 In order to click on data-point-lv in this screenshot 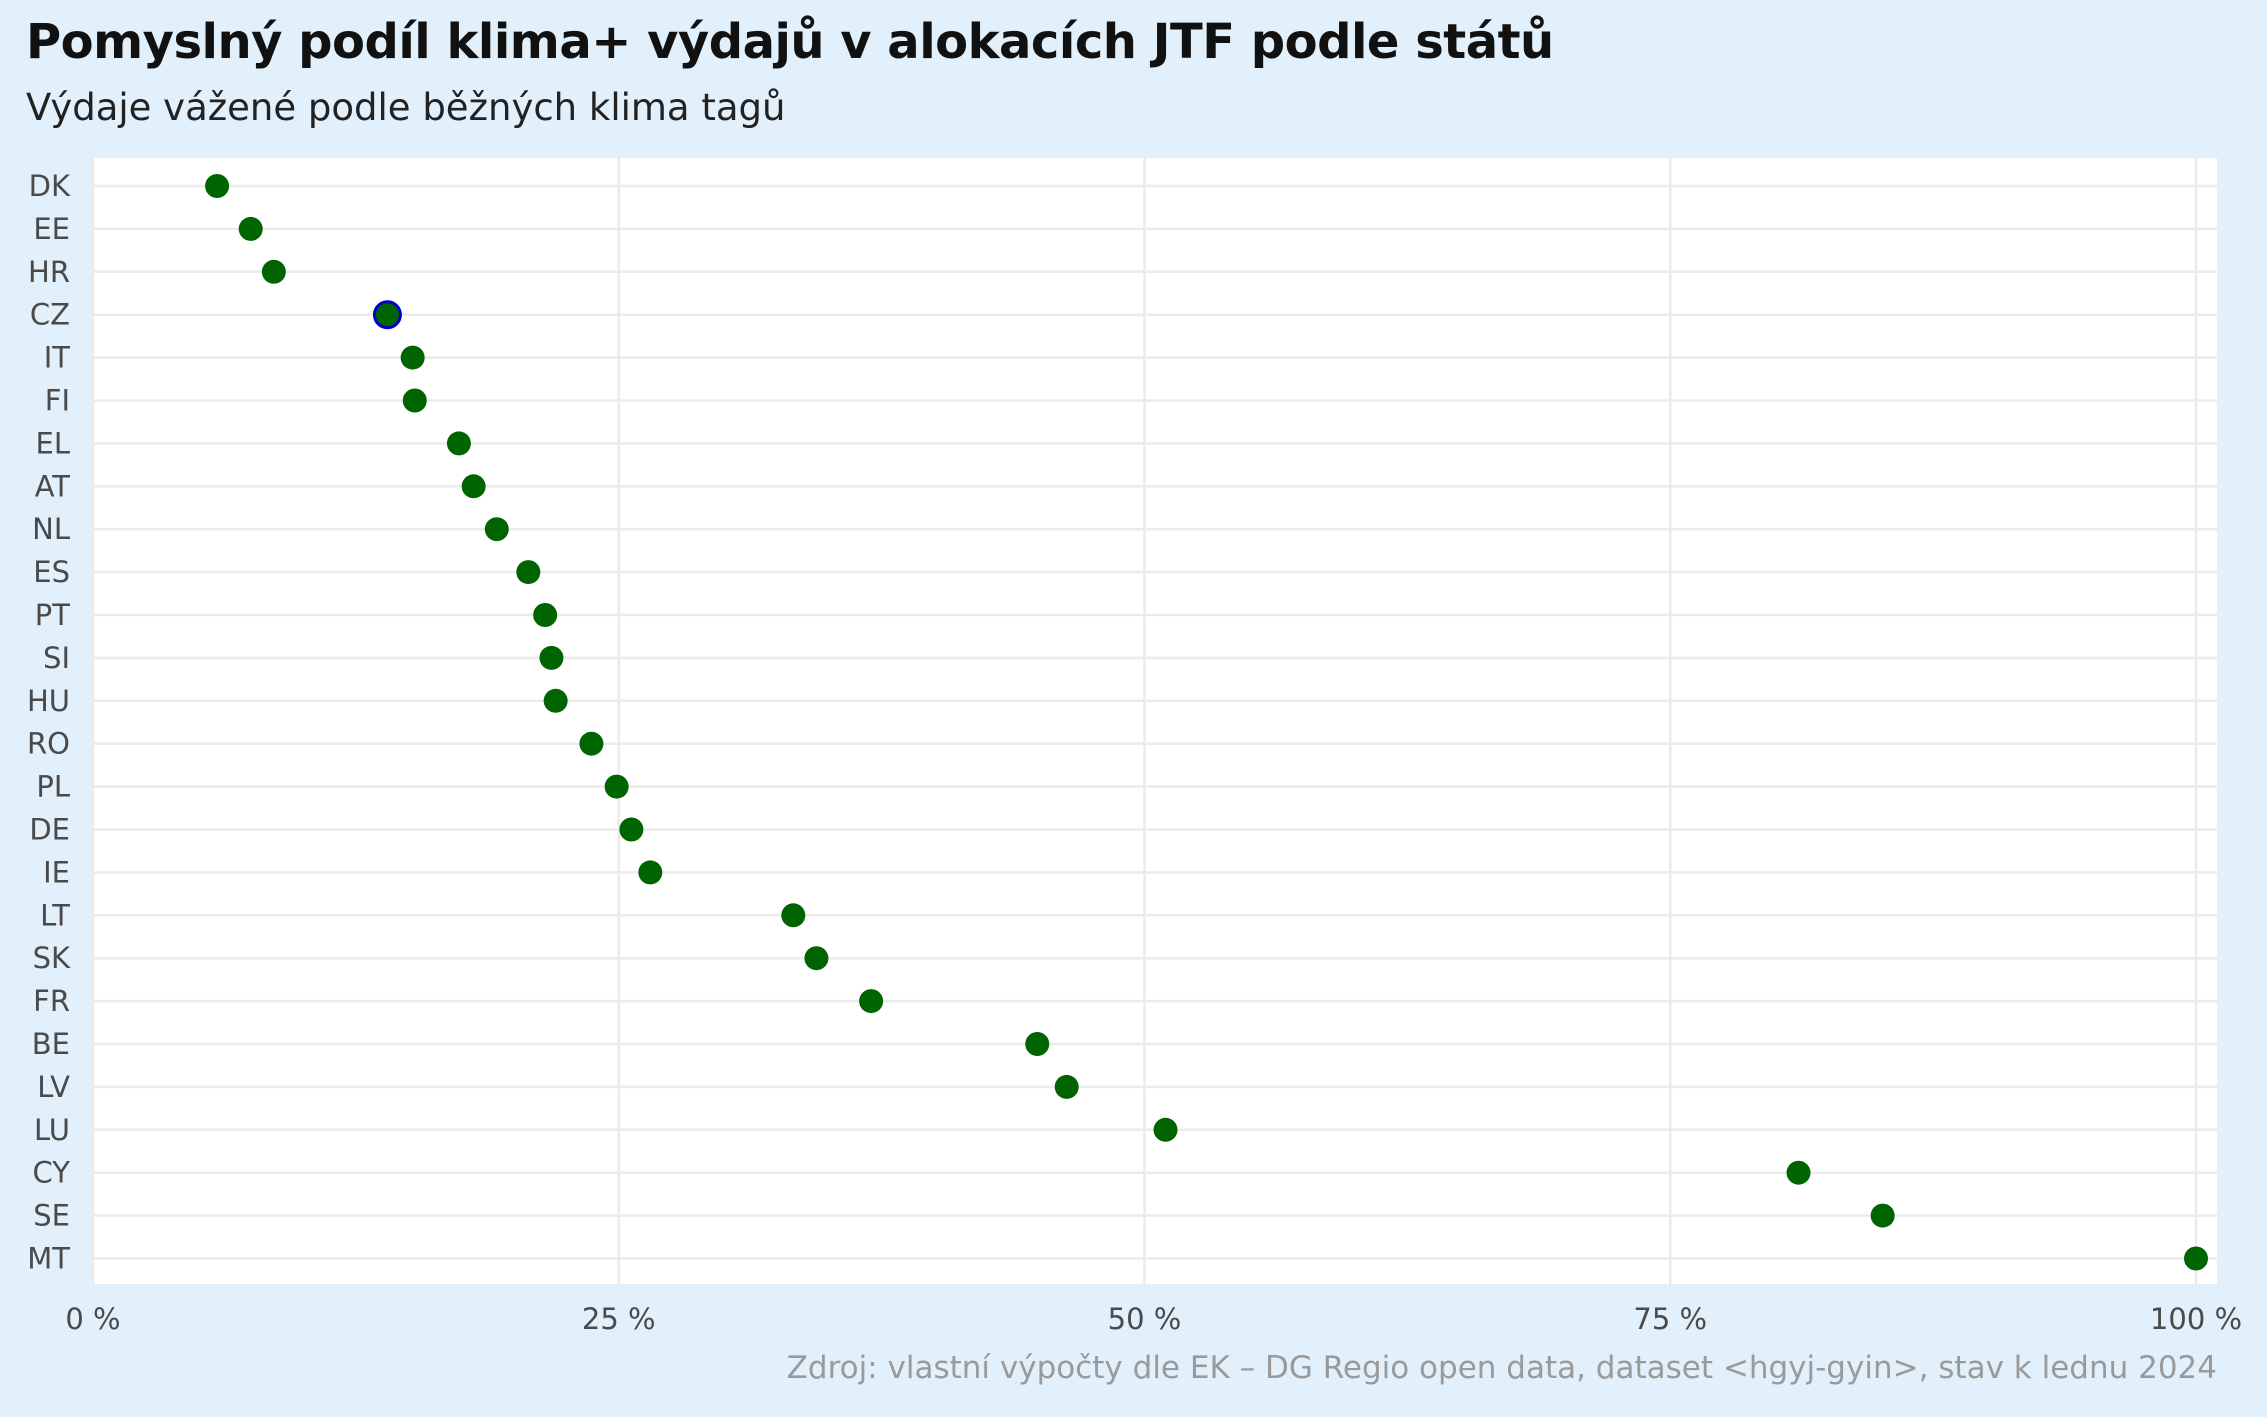, I will do `click(1066, 1086)`.